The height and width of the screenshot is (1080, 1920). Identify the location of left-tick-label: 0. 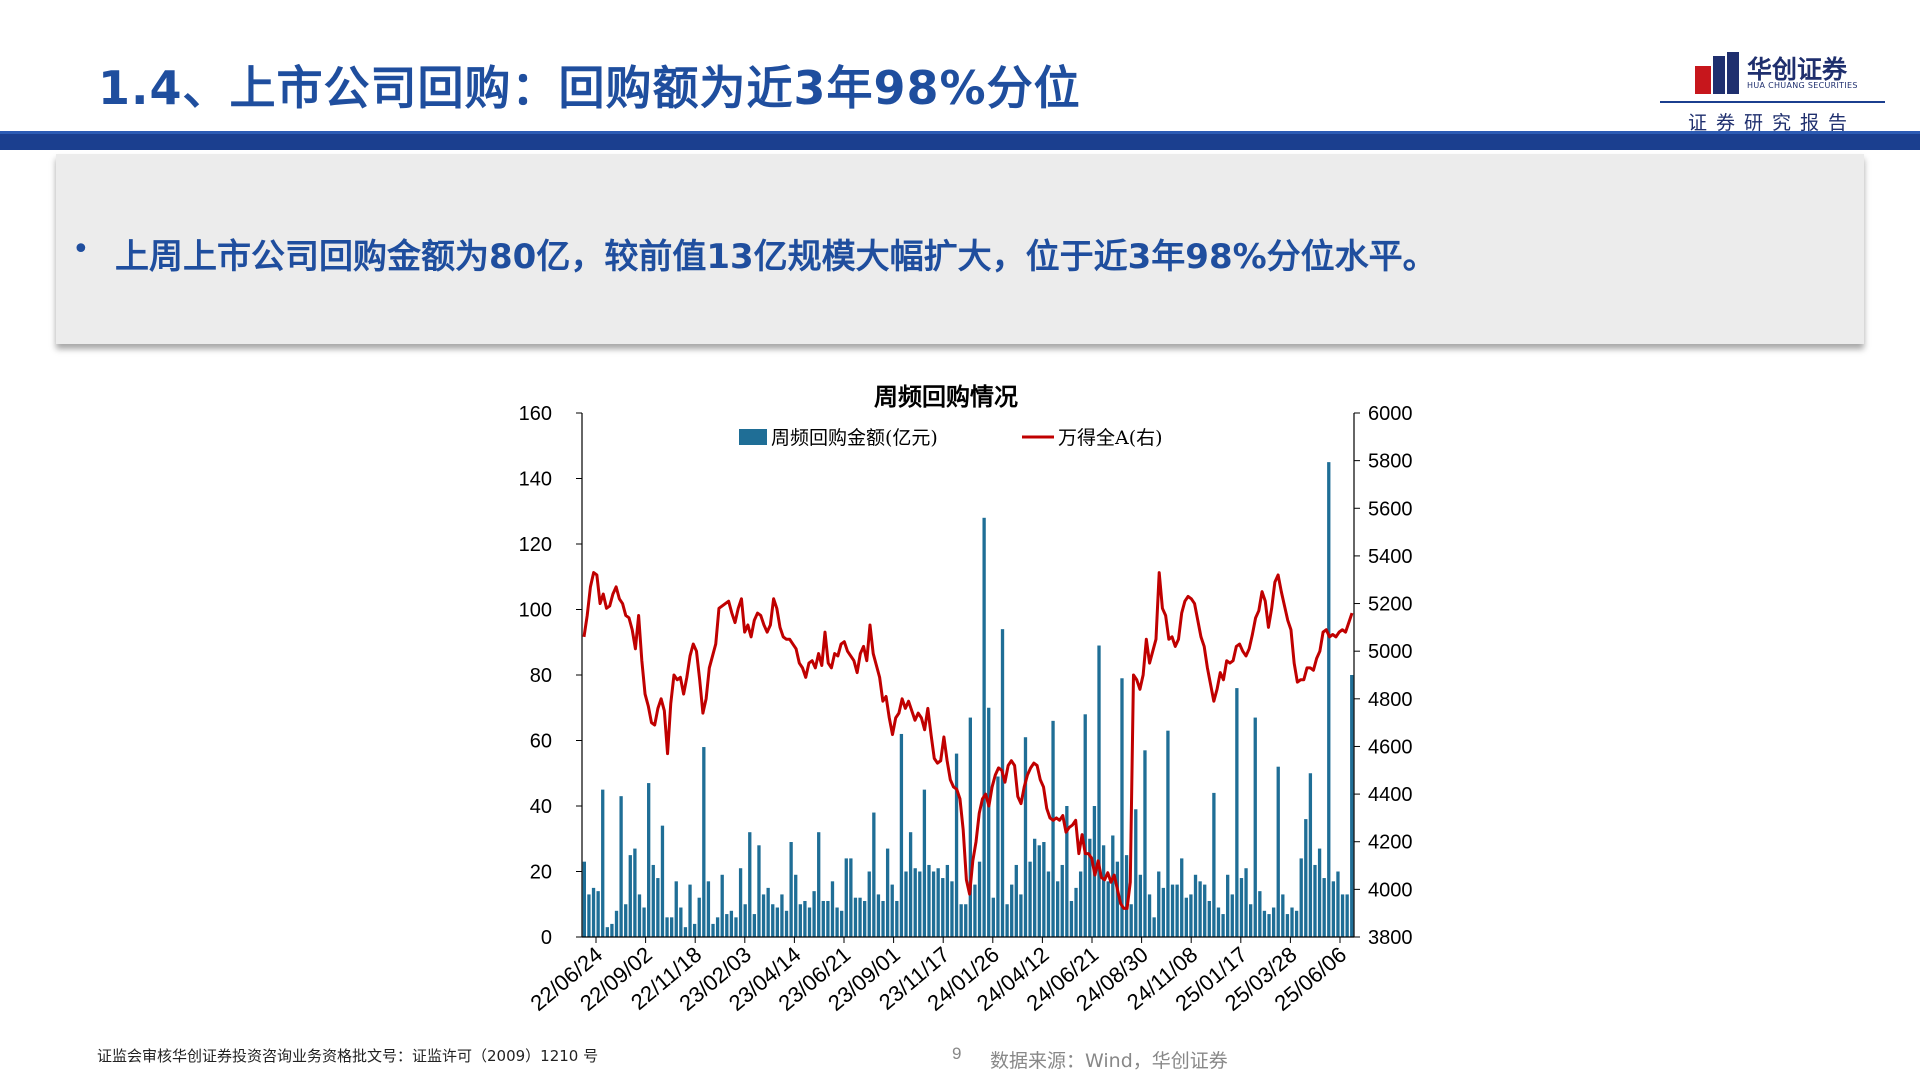
(546, 938).